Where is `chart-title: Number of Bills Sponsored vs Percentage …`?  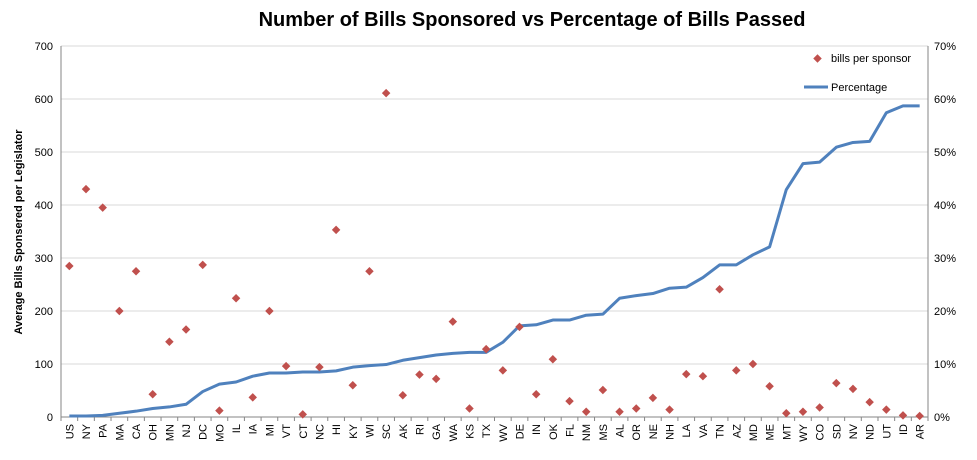 chart-title: Number of Bills Sponsored vs Percentage … is located at coordinates (532, 20).